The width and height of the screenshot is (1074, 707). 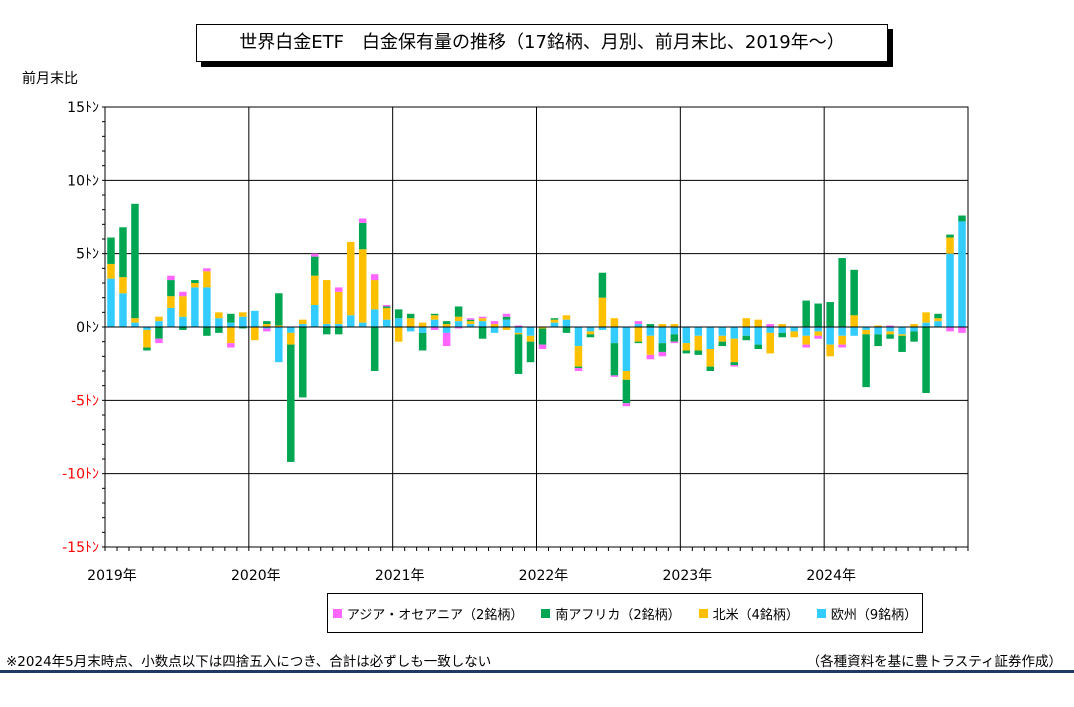 I want to click on legend-item-north-america: 北米（4銘柄）, so click(x=748, y=613).